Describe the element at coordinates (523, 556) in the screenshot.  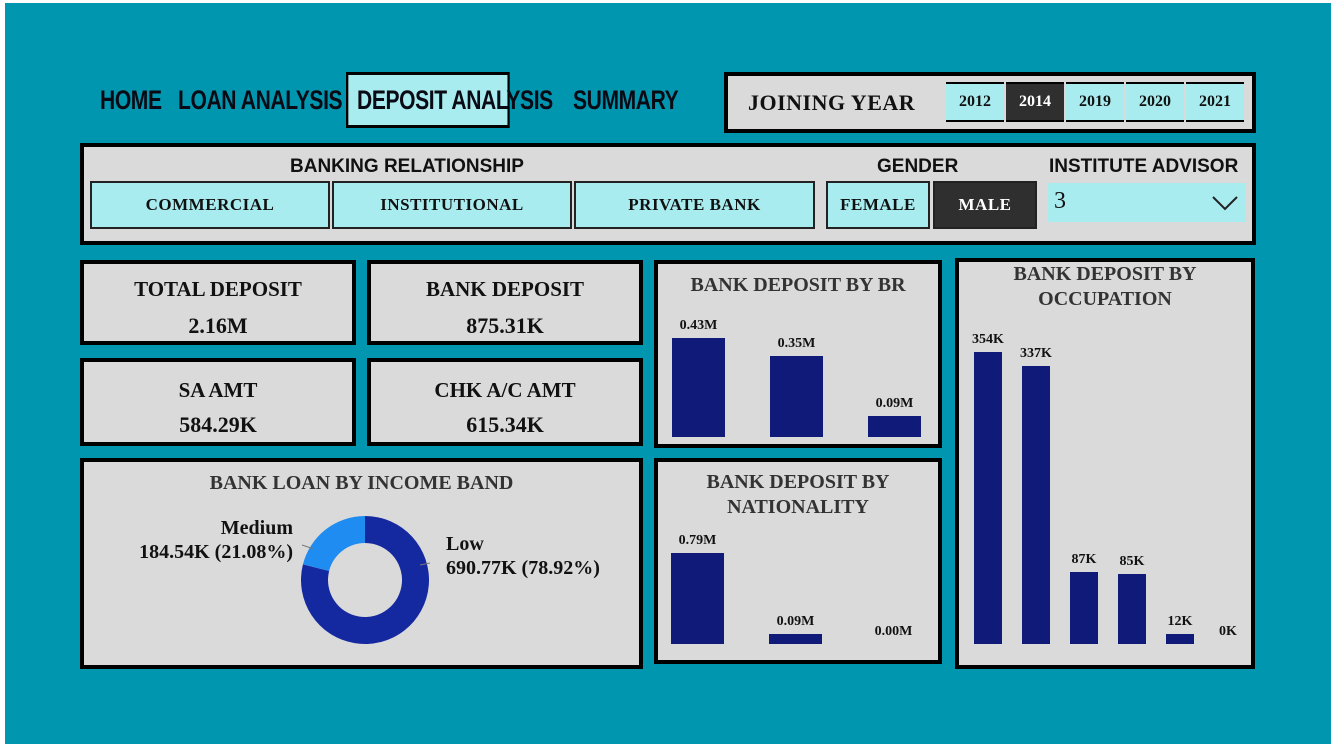
I see `donut-low-label: Low 690.77K (78.92%)` at that location.